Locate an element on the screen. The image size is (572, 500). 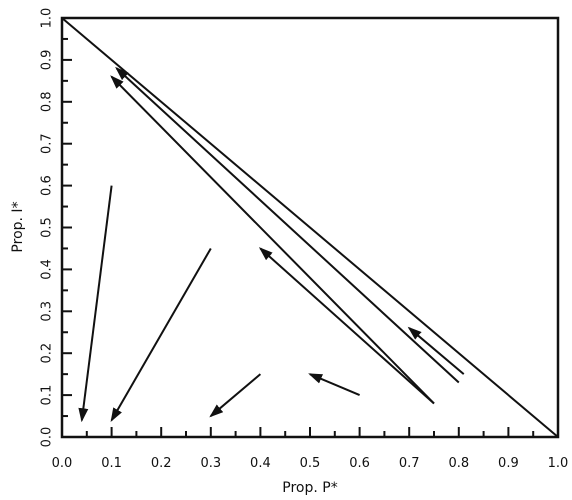
x-tick-label: 0.8 is located at coordinates (458, 463).